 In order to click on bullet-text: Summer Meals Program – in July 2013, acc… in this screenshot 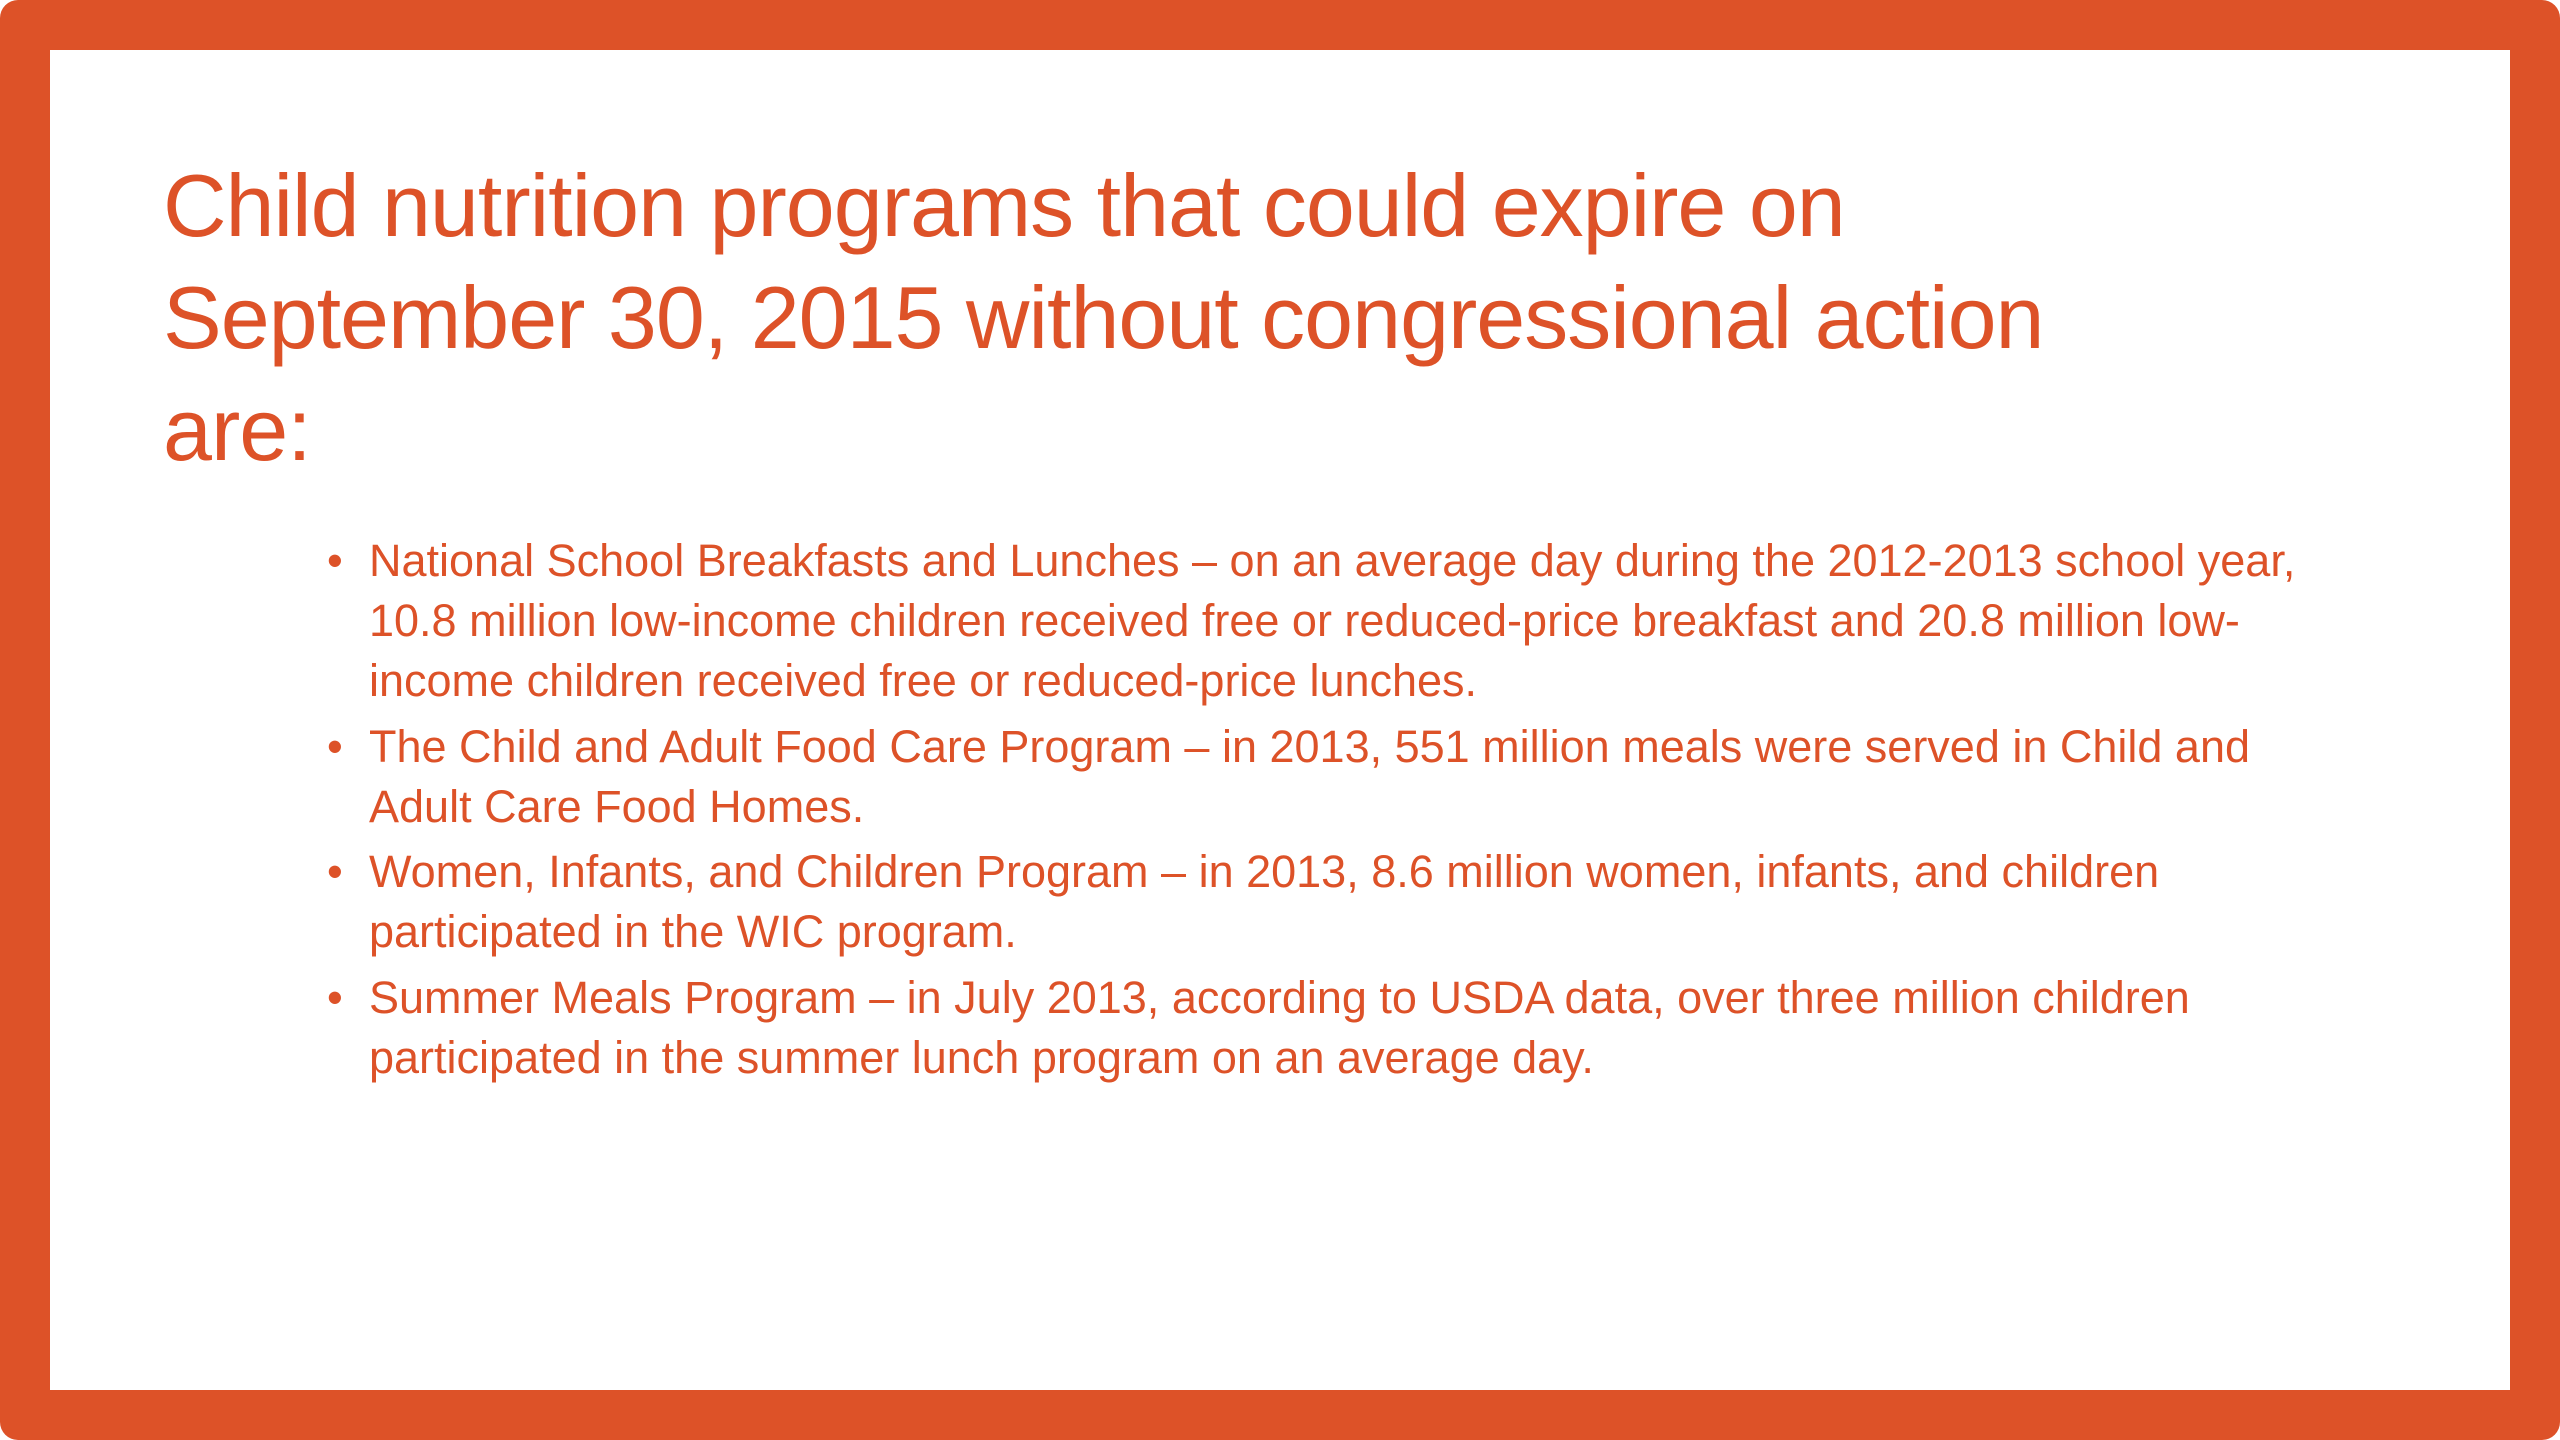, I will do `click(1279, 1027)`.